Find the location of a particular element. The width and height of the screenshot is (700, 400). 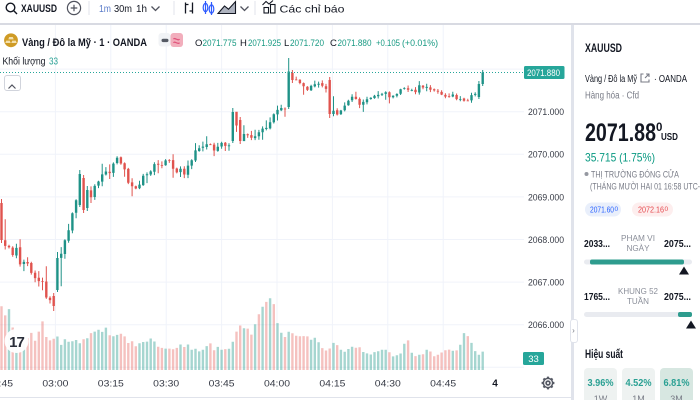

svg-text: USD is located at coordinates (669, 137).